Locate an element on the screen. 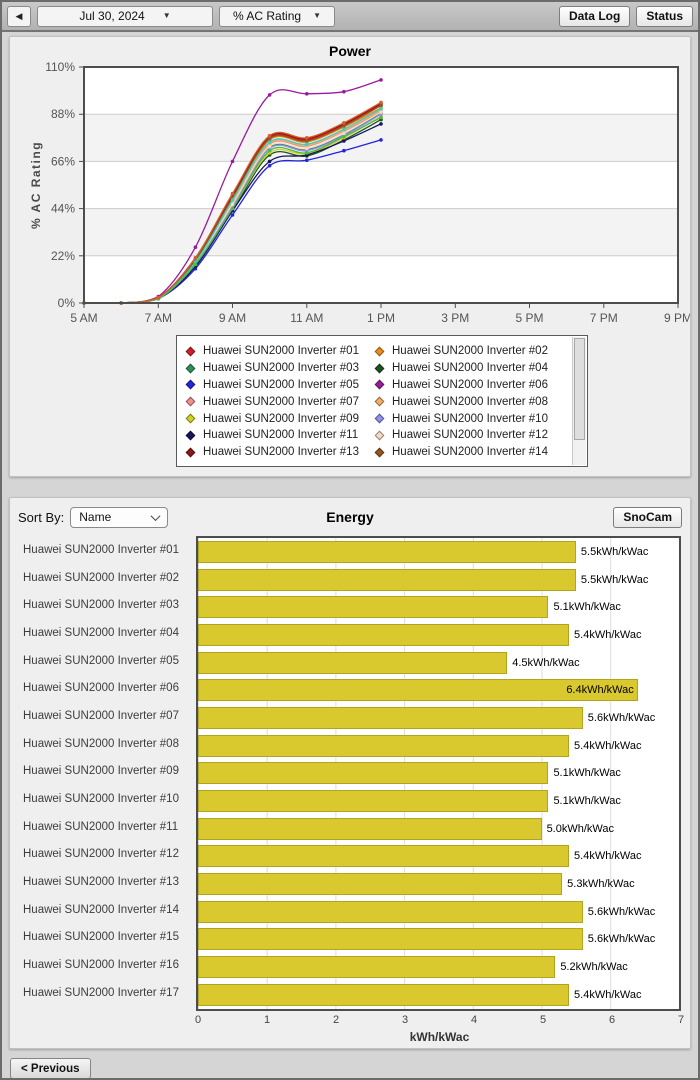 This screenshot has width=700, height=1080. svg-text: 7 AM is located at coordinates (158, 318).